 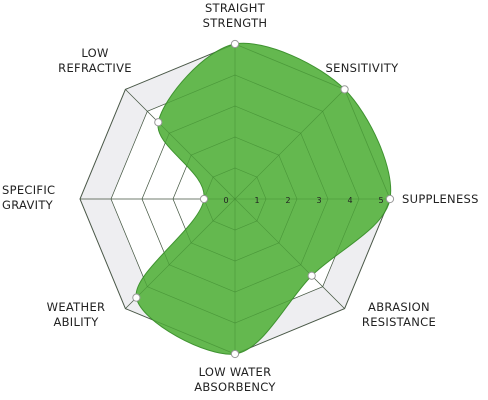 I want to click on axis-label-6: SPECIFIC GRAVITY, so click(x=28, y=197).